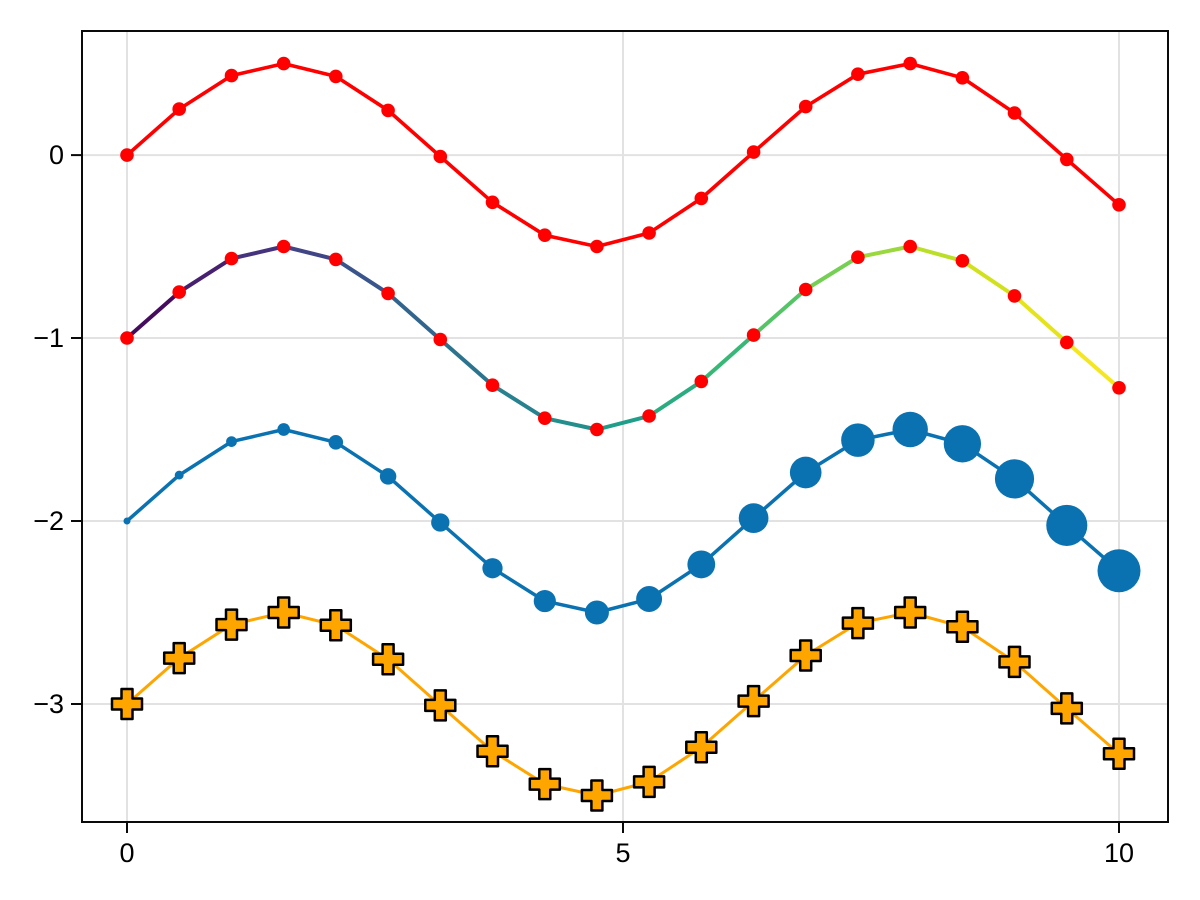  What do you see at coordinates (622, 853) in the screenshot?
I see `x-tick-label: 5` at bounding box center [622, 853].